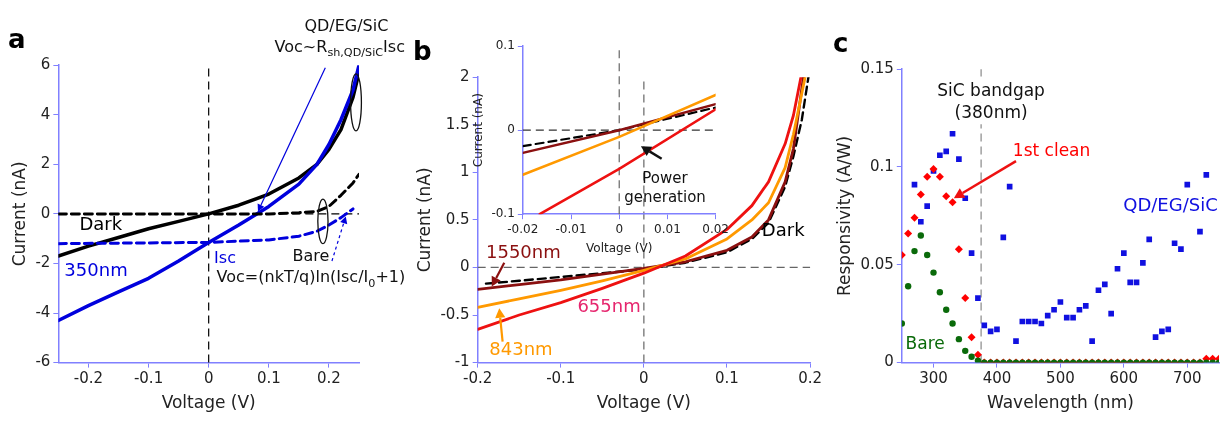 Image resolution: width=1225 pixels, height=424 pixels. I want to click on x-tick-label: 300, so click(933, 378).